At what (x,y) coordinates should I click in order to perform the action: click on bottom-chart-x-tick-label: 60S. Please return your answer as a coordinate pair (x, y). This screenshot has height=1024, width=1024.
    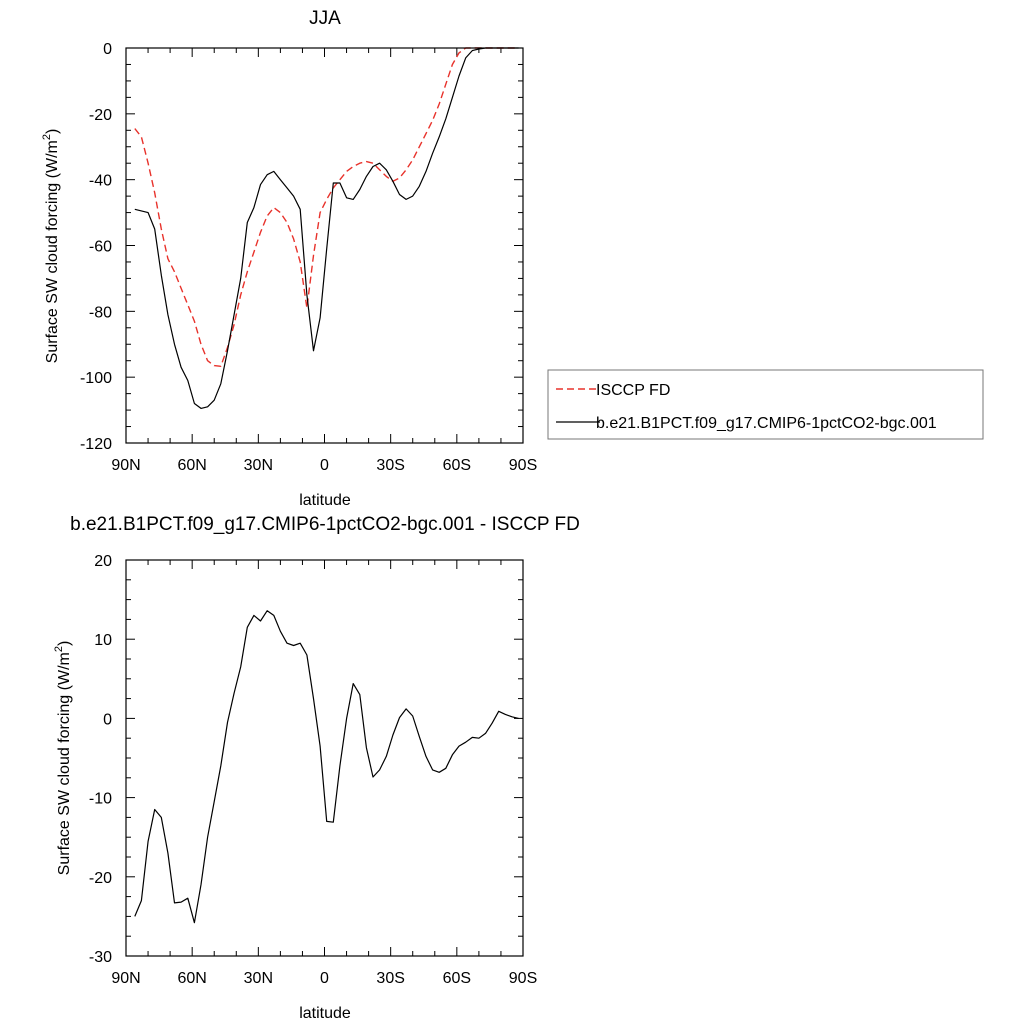
    Looking at the image, I should click on (457, 978).